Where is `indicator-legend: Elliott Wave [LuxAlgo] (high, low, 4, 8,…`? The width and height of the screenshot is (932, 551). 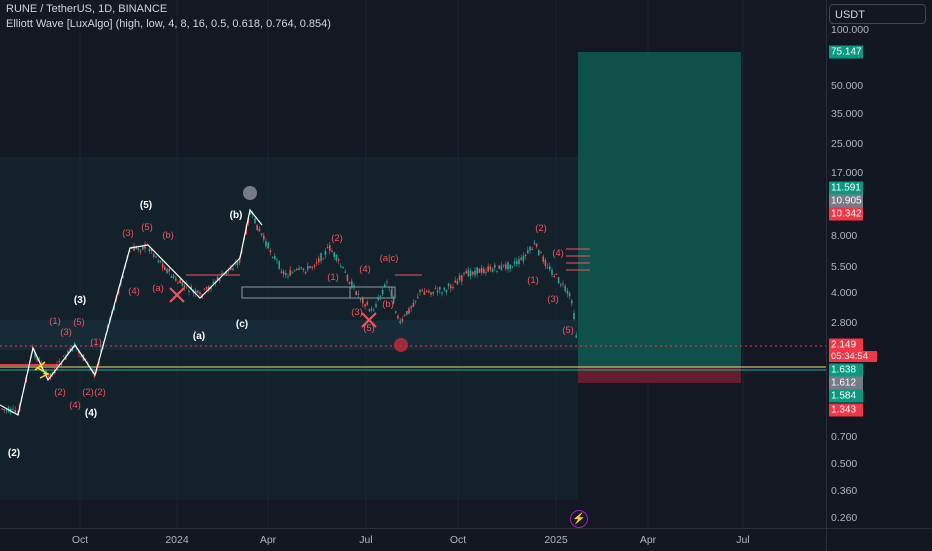
indicator-legend: Elliott Wave [LuxAlgo] (high, low, 4, 8,… is located at coordinates (168, 24).